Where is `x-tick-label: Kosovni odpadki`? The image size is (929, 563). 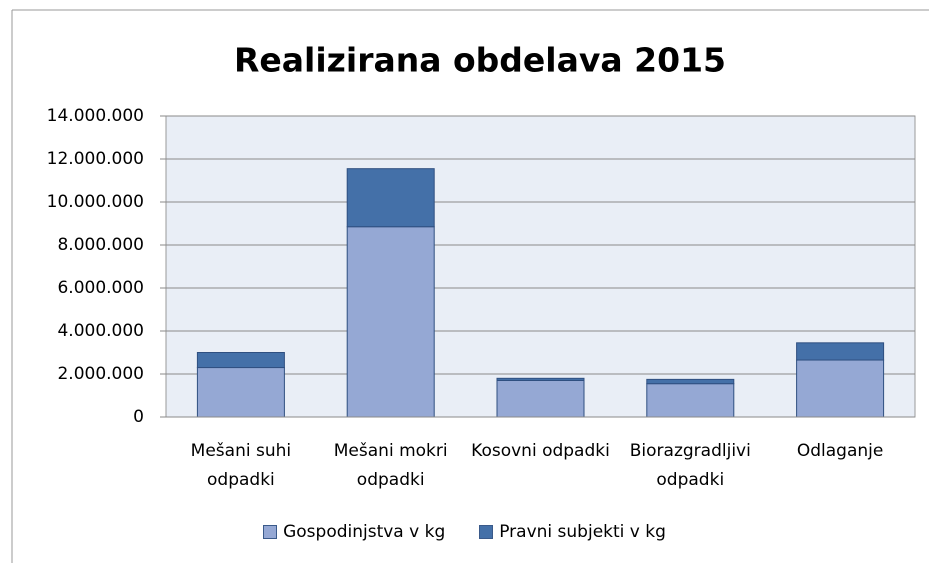 x-tick-label: Kosovni odpadki is located at coordinates (540, 451).